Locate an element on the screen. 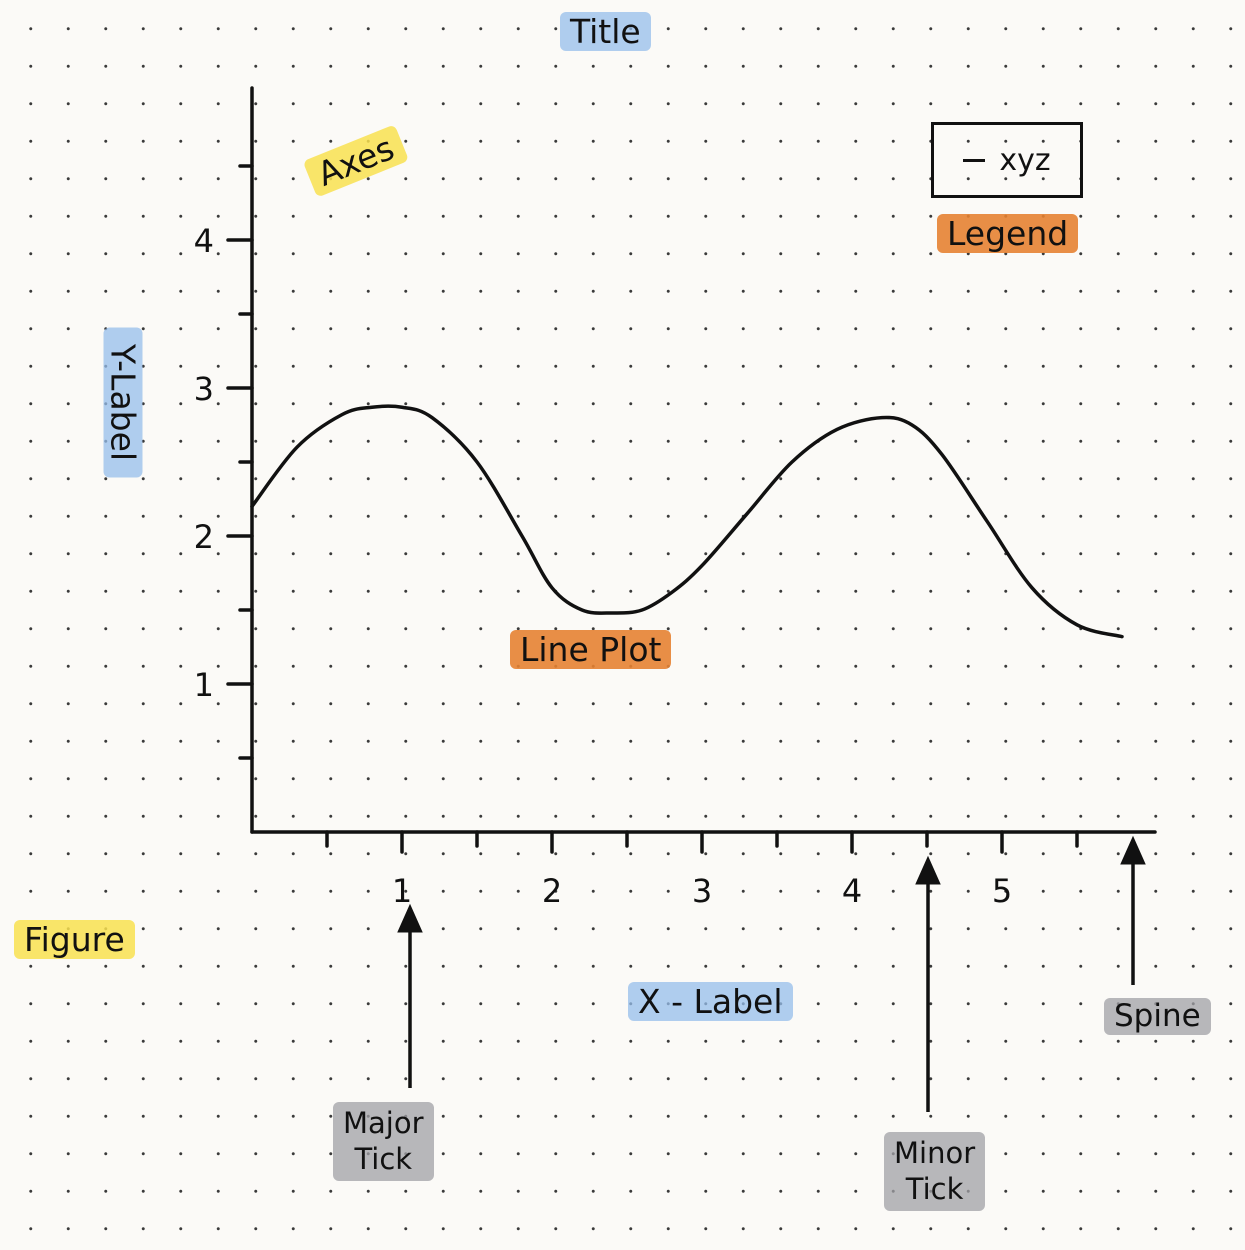  minor-tick-line2: Tick is located at coordinates (934, 1189).